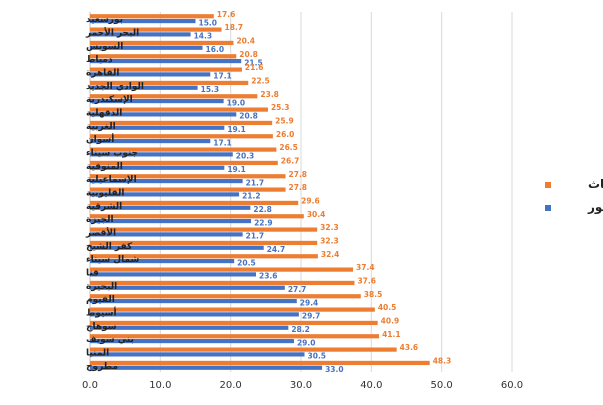 This screenshot has width=603, height=405. I want to click on legend: إناث ذكور, so click(574, 196).